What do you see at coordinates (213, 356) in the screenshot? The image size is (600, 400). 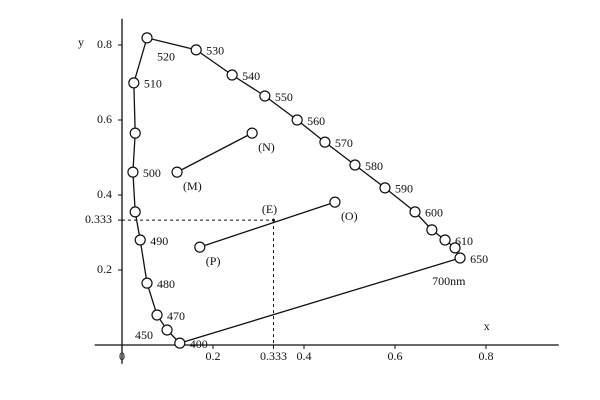 I see `x-tick-label: 0.2` at bounding box center [213, 356].